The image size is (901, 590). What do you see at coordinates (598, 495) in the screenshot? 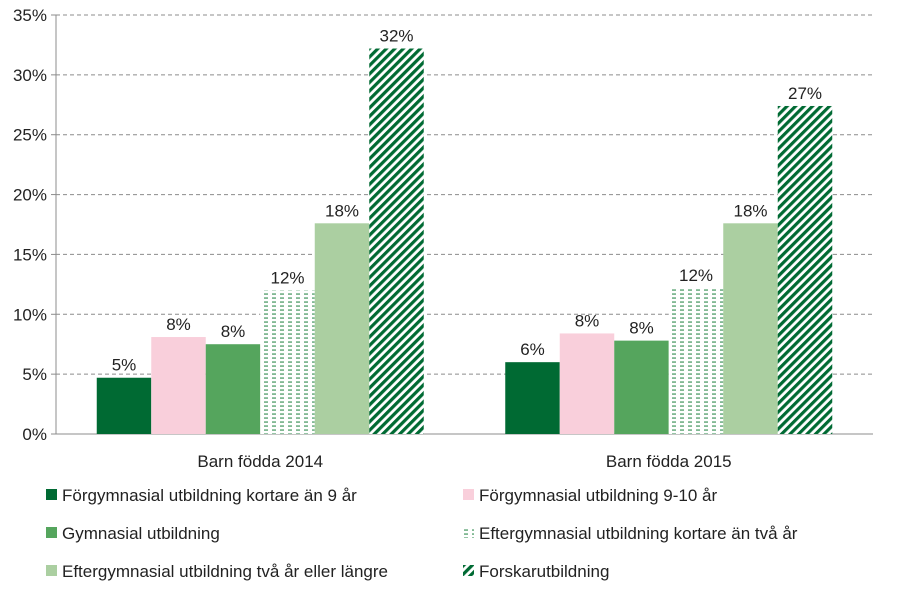
I see `legend-label: Förgymnasial utbildning 9-10 år` at bounding box center [598, 495].